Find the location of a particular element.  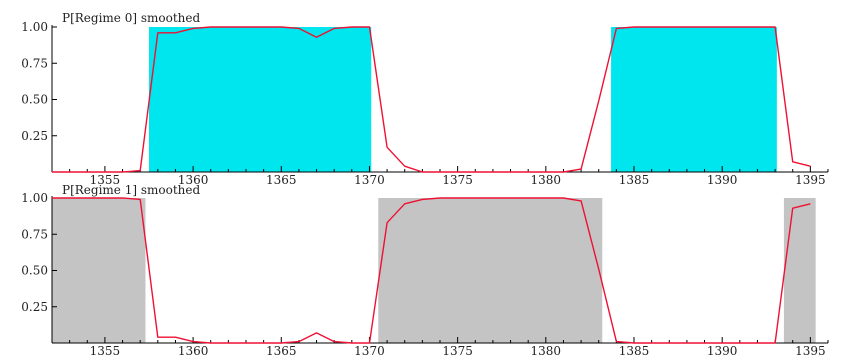

panel-title: P[Regime 0] smoothed is located at coordinates (131, 18).